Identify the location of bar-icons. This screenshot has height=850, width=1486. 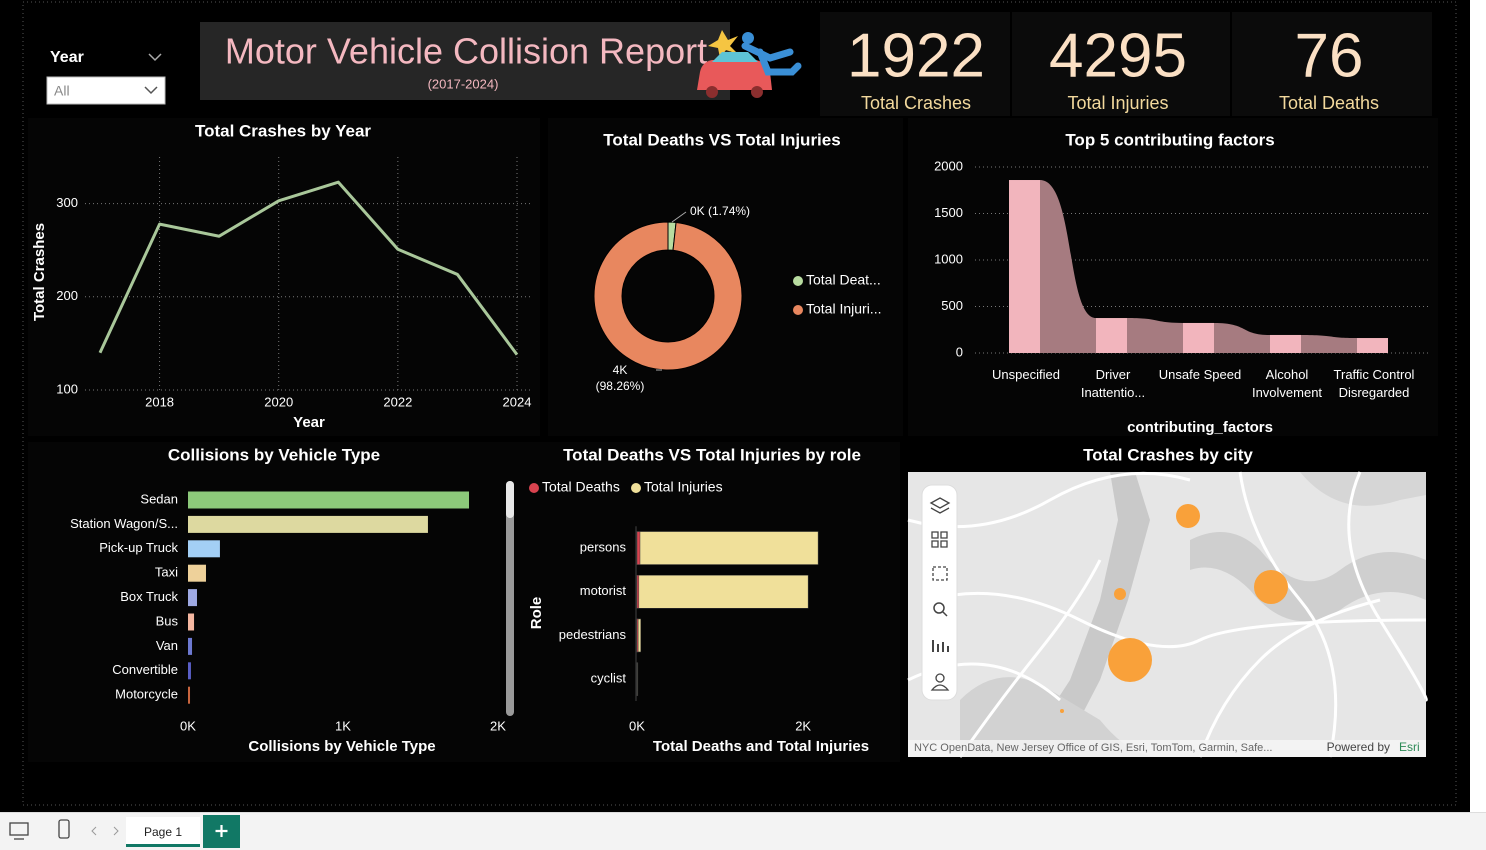
(120, 831).